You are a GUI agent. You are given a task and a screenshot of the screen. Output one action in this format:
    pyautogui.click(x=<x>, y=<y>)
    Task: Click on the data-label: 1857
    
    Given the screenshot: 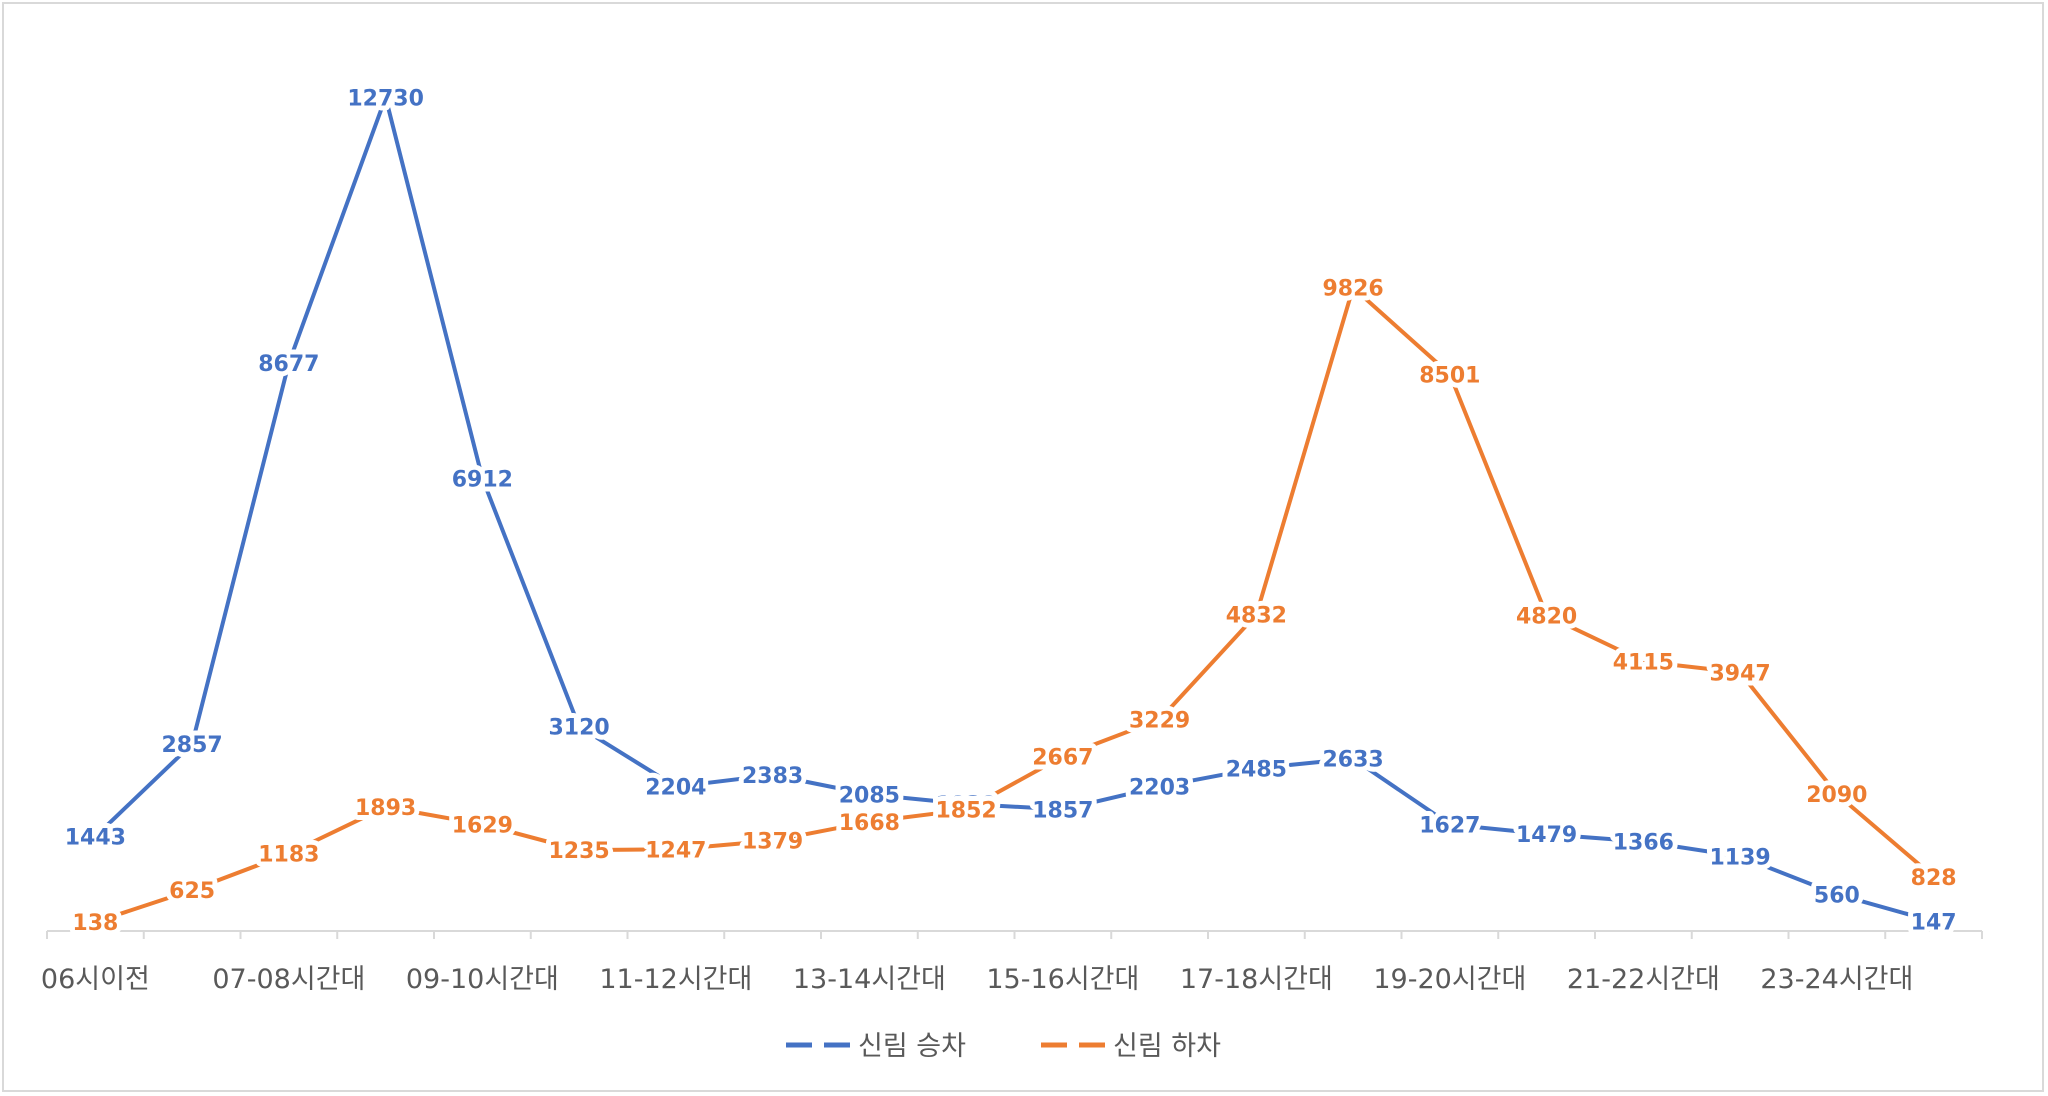 What is the action you would take?
    pyautogui.click(x=1062, y=810)
    